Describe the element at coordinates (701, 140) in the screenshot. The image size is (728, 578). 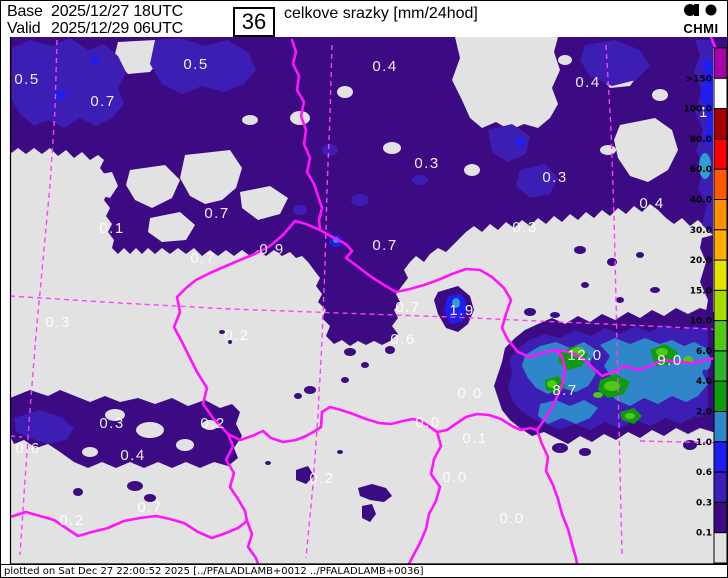
I see `scale-tick-label: 80.0` at that location.